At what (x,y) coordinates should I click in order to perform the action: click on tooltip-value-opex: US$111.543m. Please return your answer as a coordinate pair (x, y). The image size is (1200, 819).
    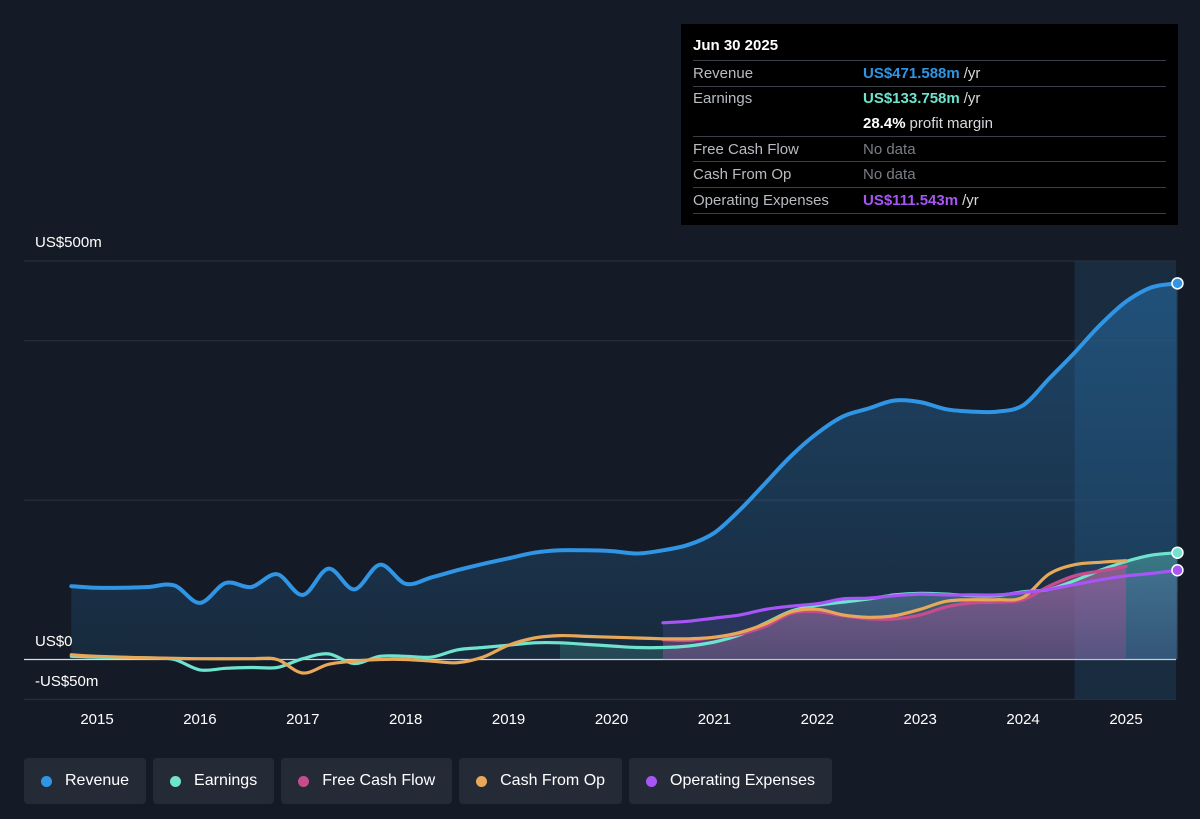
    Looking at the image, I should click on (911, 200).